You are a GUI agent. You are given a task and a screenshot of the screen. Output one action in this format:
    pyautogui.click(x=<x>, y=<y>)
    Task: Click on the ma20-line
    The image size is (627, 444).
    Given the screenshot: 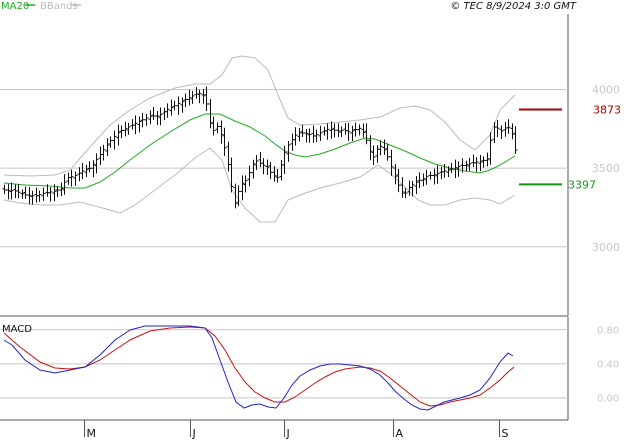 What is the action you would take?
    pyautogui.click(x=259, y=151)
    